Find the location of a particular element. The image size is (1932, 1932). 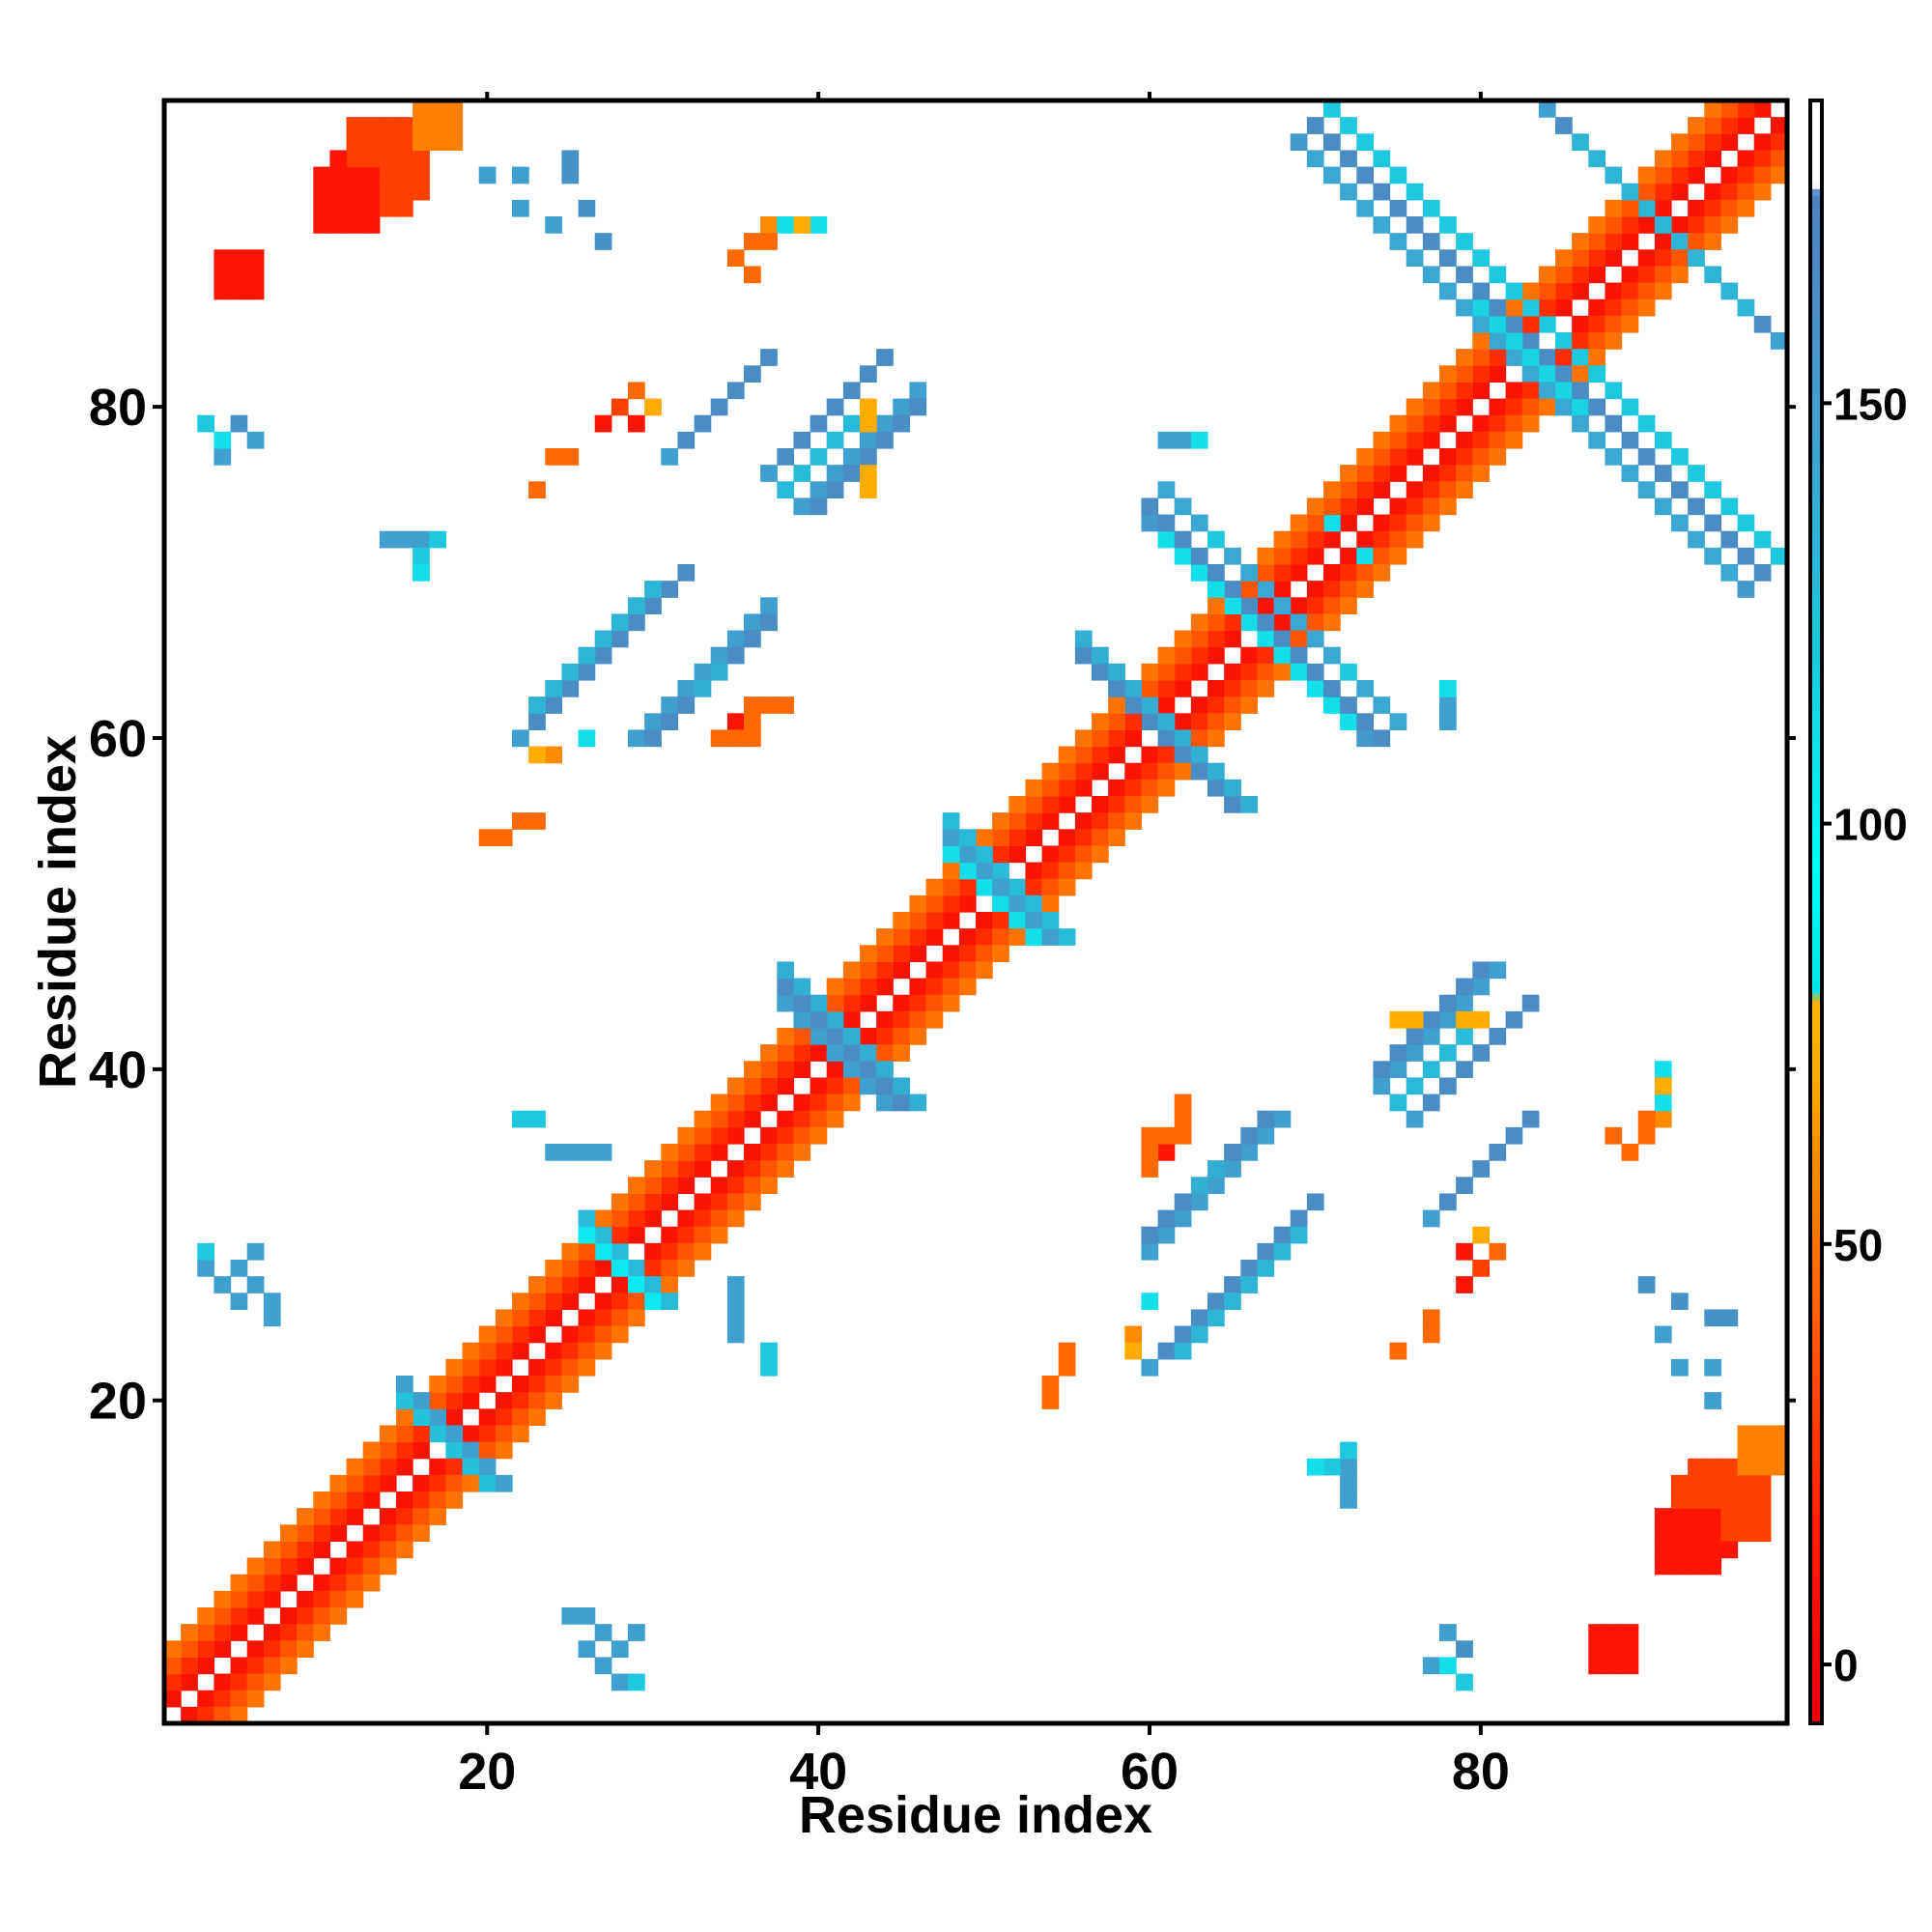

x-tick-label: 20 is located at coordinates (487, 1772).